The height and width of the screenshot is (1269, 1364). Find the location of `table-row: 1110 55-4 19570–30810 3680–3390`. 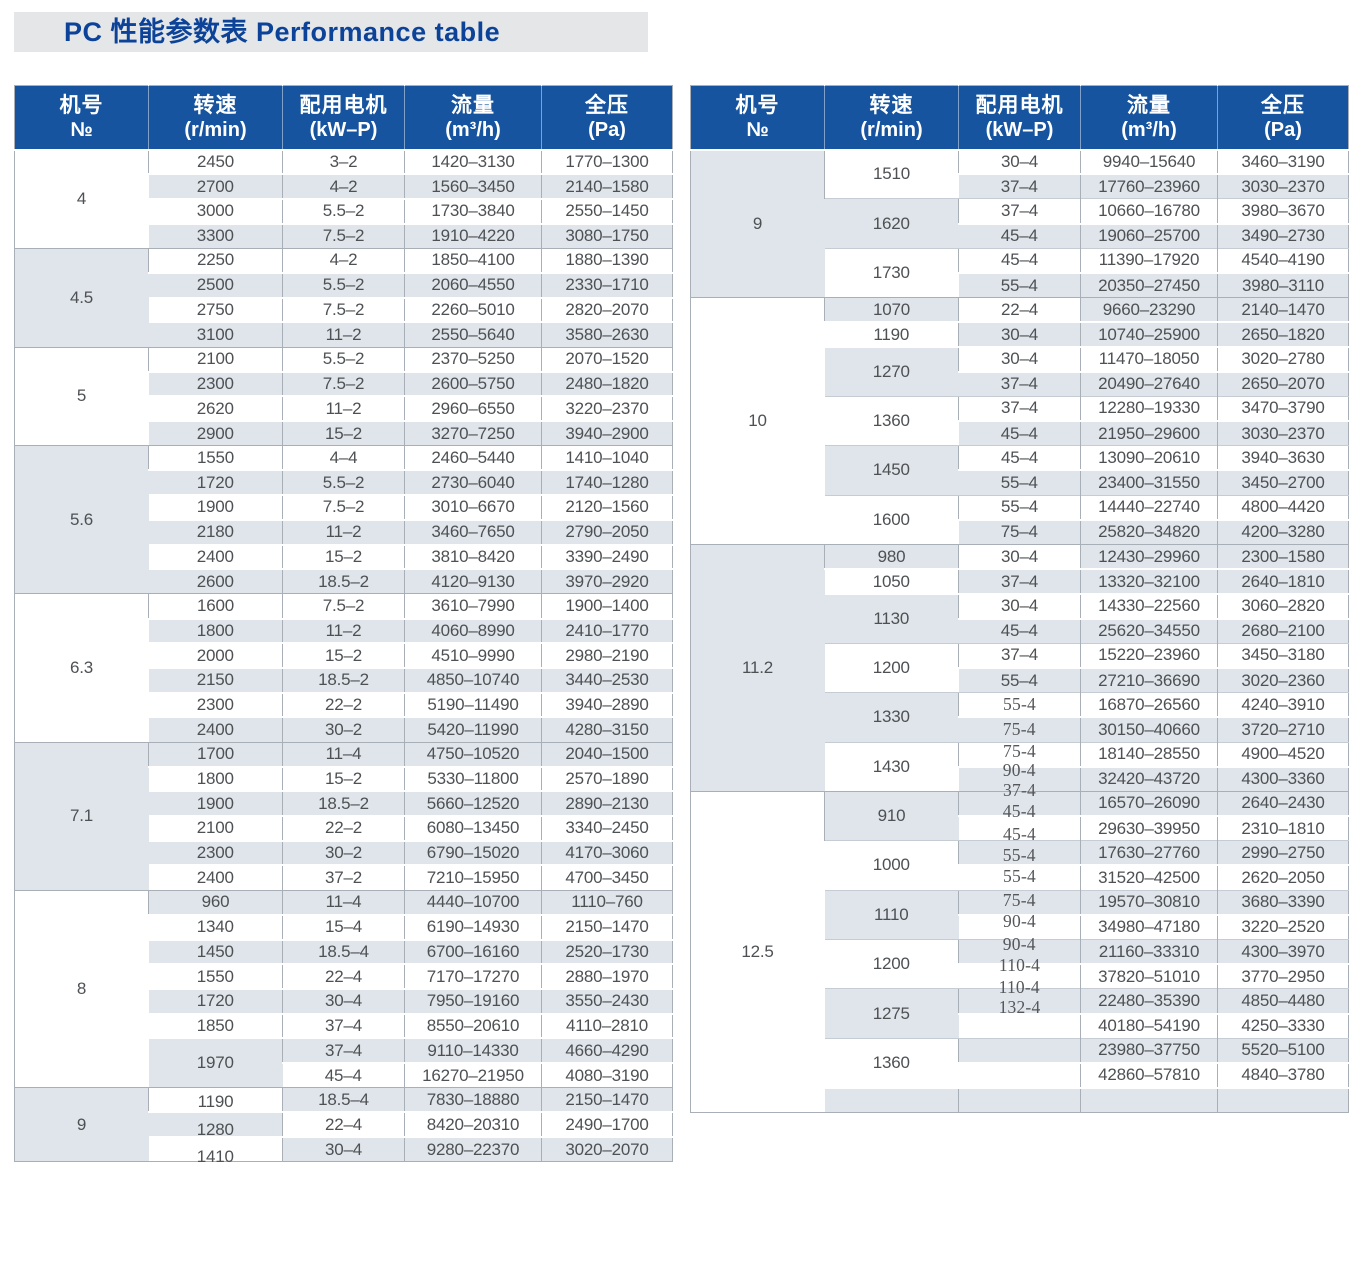

table-row: 1110 55-4 19570–30810 3680–3390 is located at coordinates (1020, 904).